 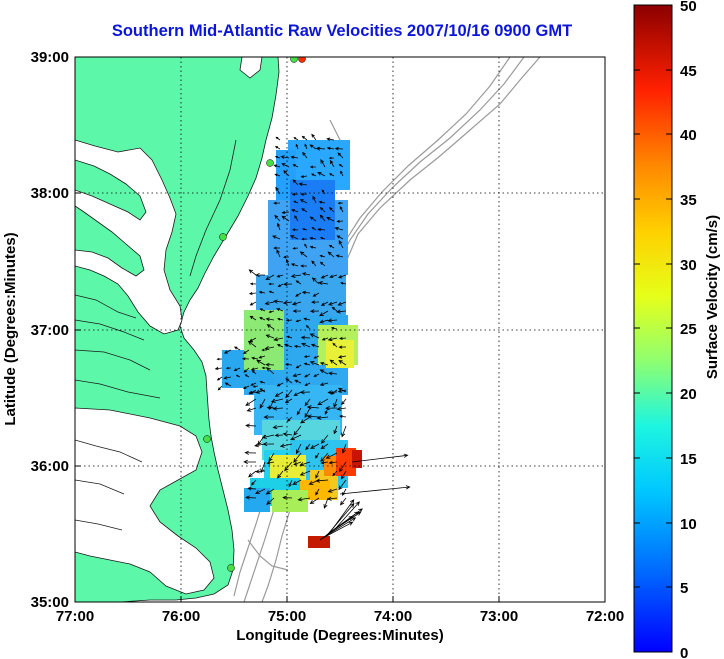 What do you see at coordinates (254, 314) in the screenshot?
I see `hf-radar-stations` at bounding box center [254, 314].